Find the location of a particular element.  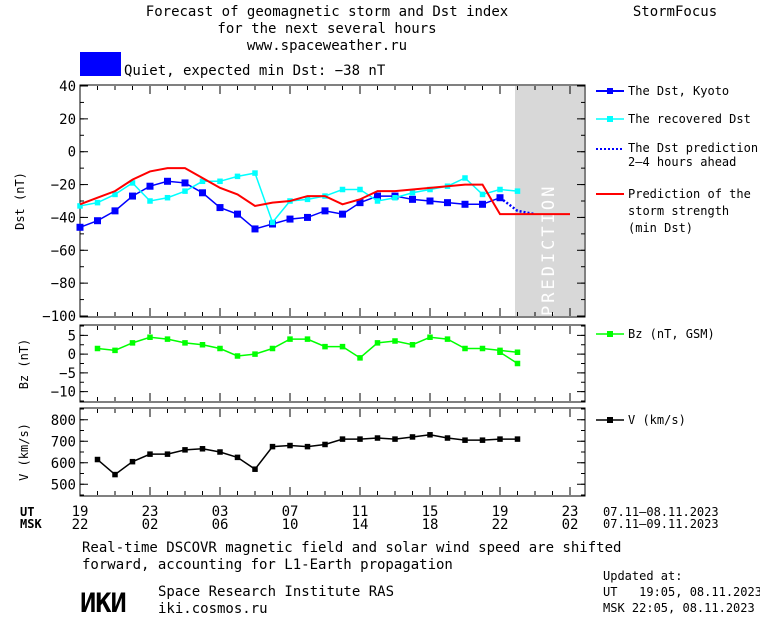

ut-tick-label: 23 is located at coordinates (570, 512).